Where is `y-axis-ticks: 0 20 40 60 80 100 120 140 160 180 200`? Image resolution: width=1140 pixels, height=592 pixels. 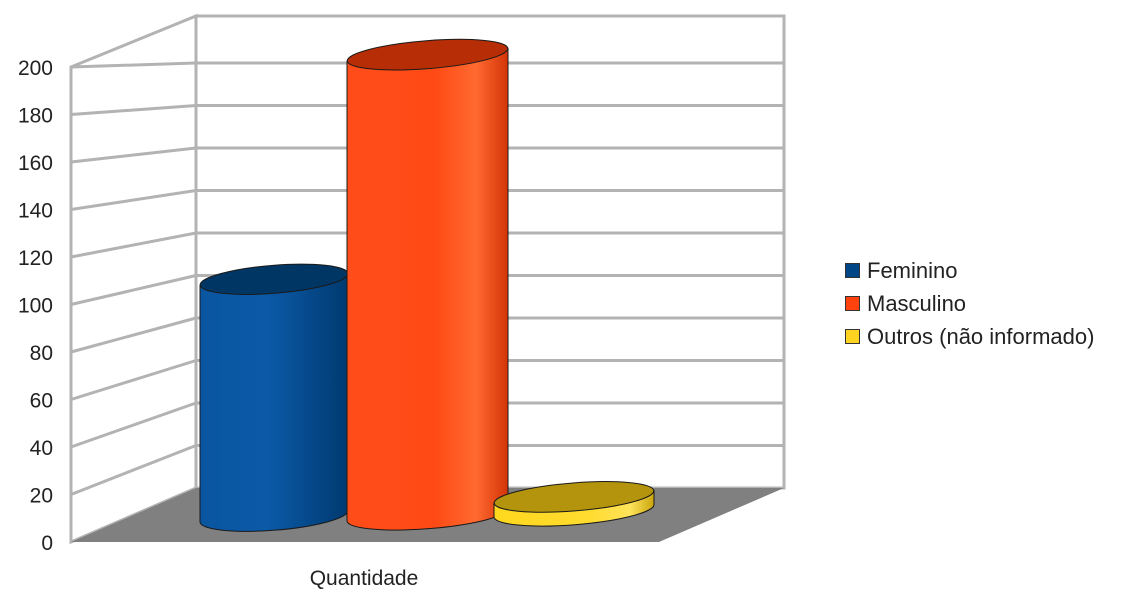
y-axis-ticks: 0 20 40 60 80 100 120 140 160 180 200 is located at coordinates (35, 306).